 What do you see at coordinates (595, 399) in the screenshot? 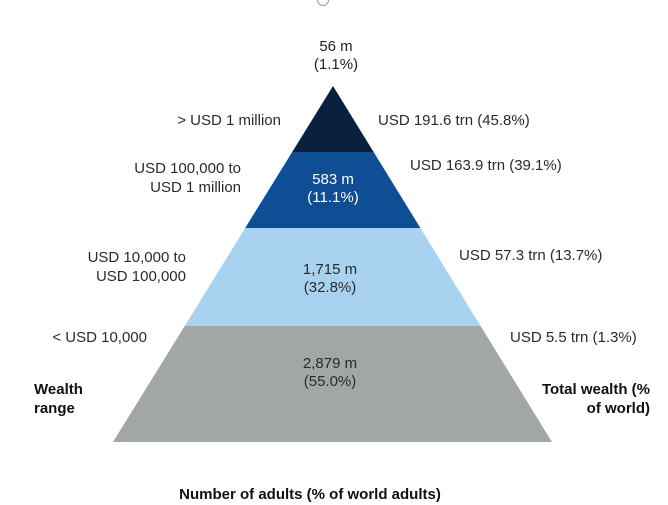
I see `total-wealth-axis-label: Total wealth (% of world)` at bounding box center [595, 399].